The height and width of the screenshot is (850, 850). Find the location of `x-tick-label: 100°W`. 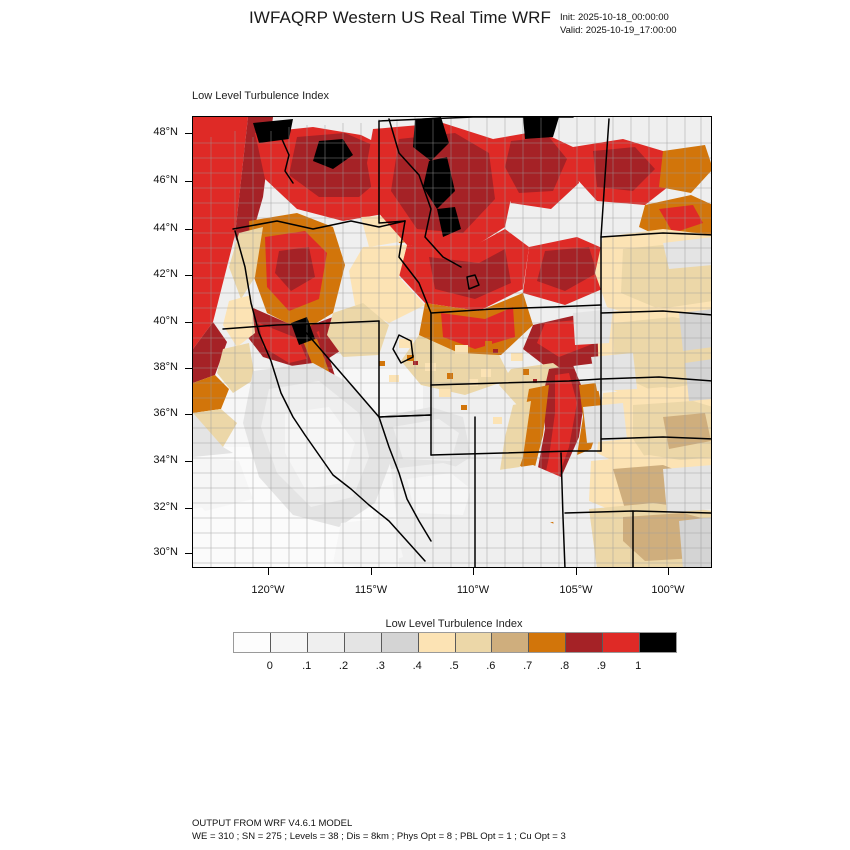

x-tick-label: 100°W is located at coordinates (668, 590).